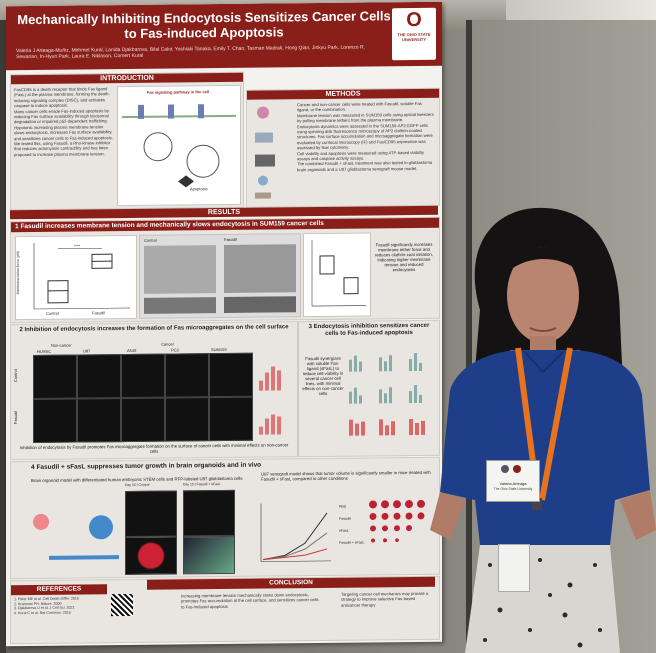 Image resolution: width=656 pixels, height=653 pixels. Describe the element at coordinates (219, 349) in the screenshot. I see `col-sum159: SUM159` at that location.